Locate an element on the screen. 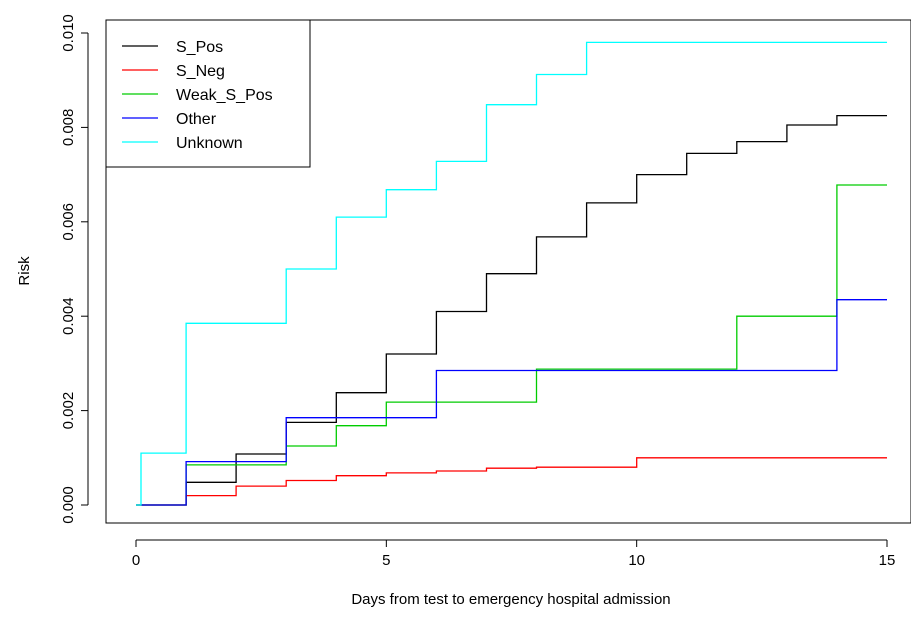 This screenshot has width=911, height=623. x-ticks: 0 5 10 15 is located at coordinates (514, 554).